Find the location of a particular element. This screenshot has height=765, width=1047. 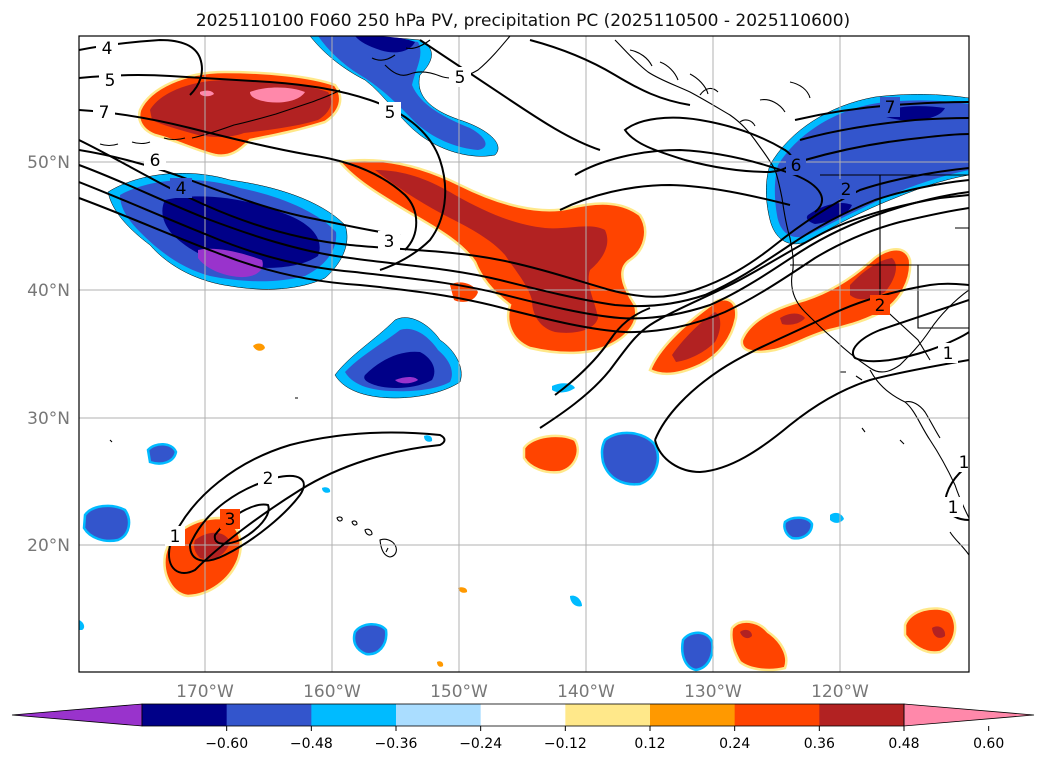

colorbar-tick-label: −0.60 is located at coordinates (226, 744).